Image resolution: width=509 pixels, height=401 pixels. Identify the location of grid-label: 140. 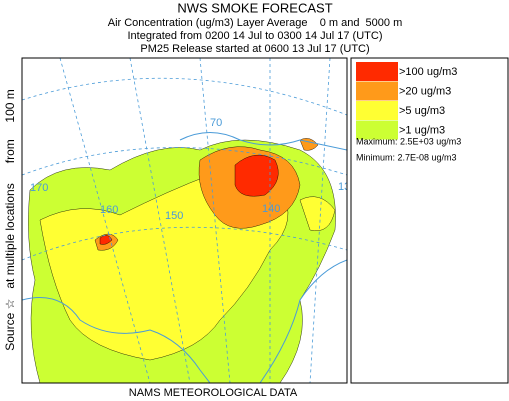
(271, 209).